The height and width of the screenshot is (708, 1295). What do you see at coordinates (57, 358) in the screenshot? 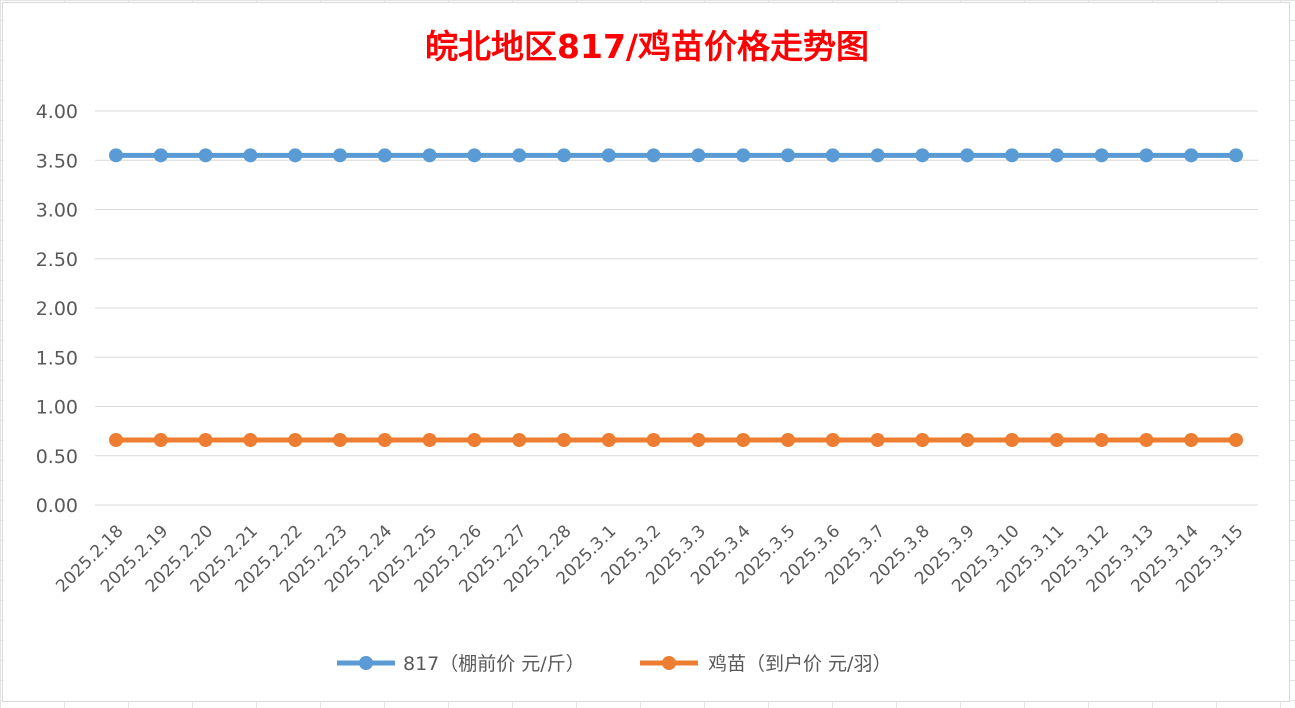
I see `y-tick-label: 1.50` at bounding box center [57, 358].